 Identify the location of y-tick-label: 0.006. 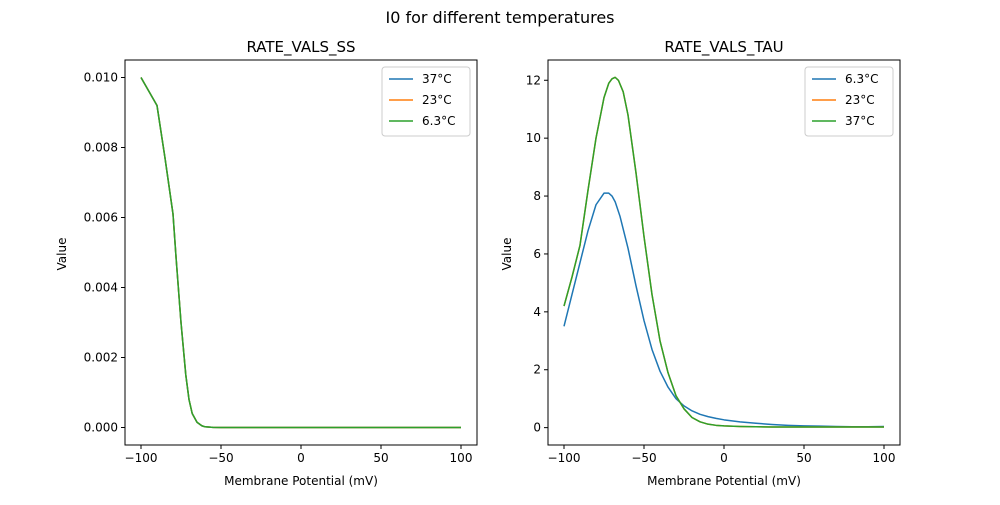
(101, 218).